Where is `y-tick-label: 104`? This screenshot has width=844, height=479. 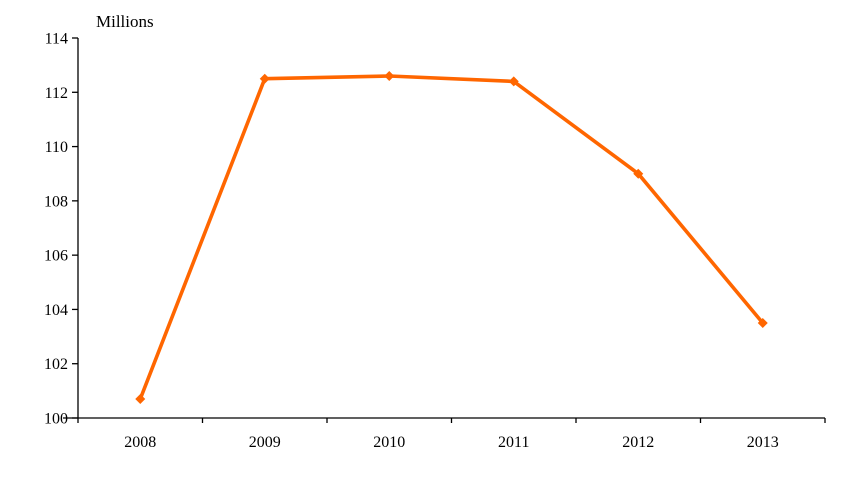 y-tick-label: 104 is located at coordinates (56, 310).